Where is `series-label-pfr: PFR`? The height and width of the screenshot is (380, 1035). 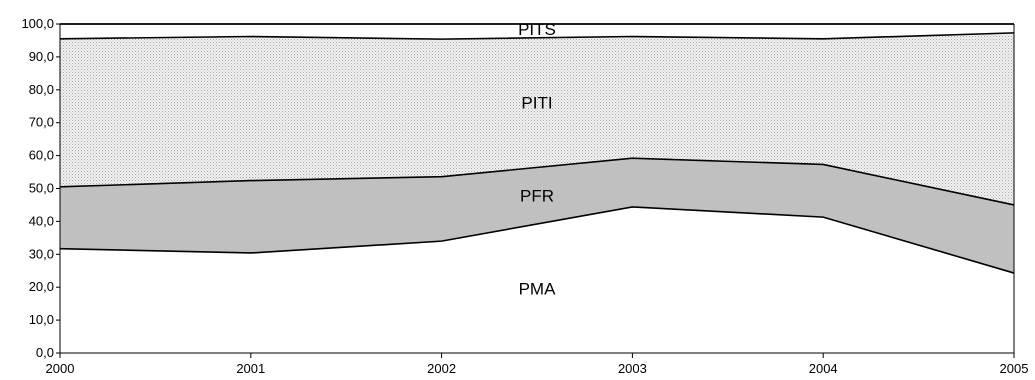 series-label-pfr: PFR is located at coordinates (537, 196).